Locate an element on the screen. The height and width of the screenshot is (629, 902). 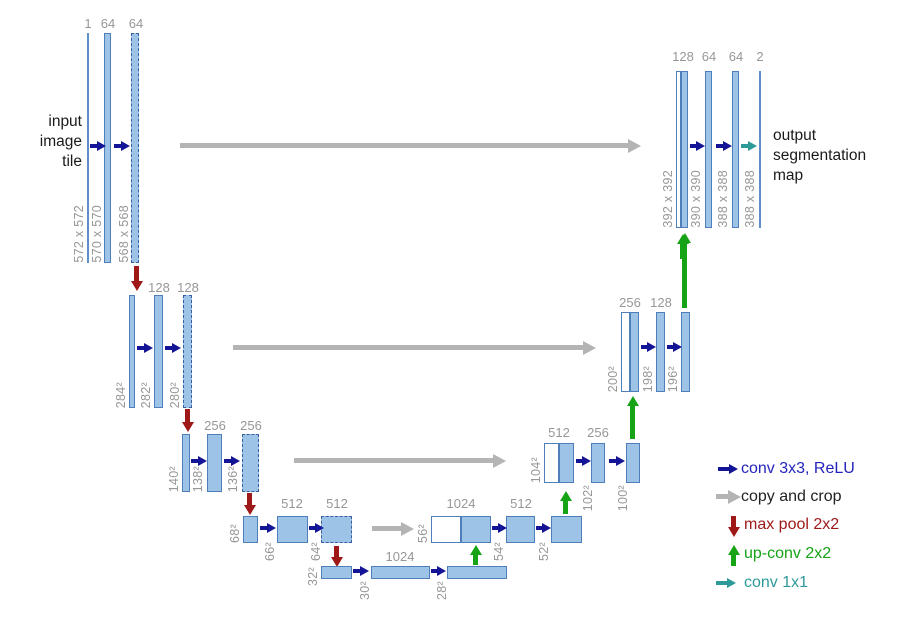
legend-item-conv1x1: conv 1x1 is located at coordinates (776, 582).